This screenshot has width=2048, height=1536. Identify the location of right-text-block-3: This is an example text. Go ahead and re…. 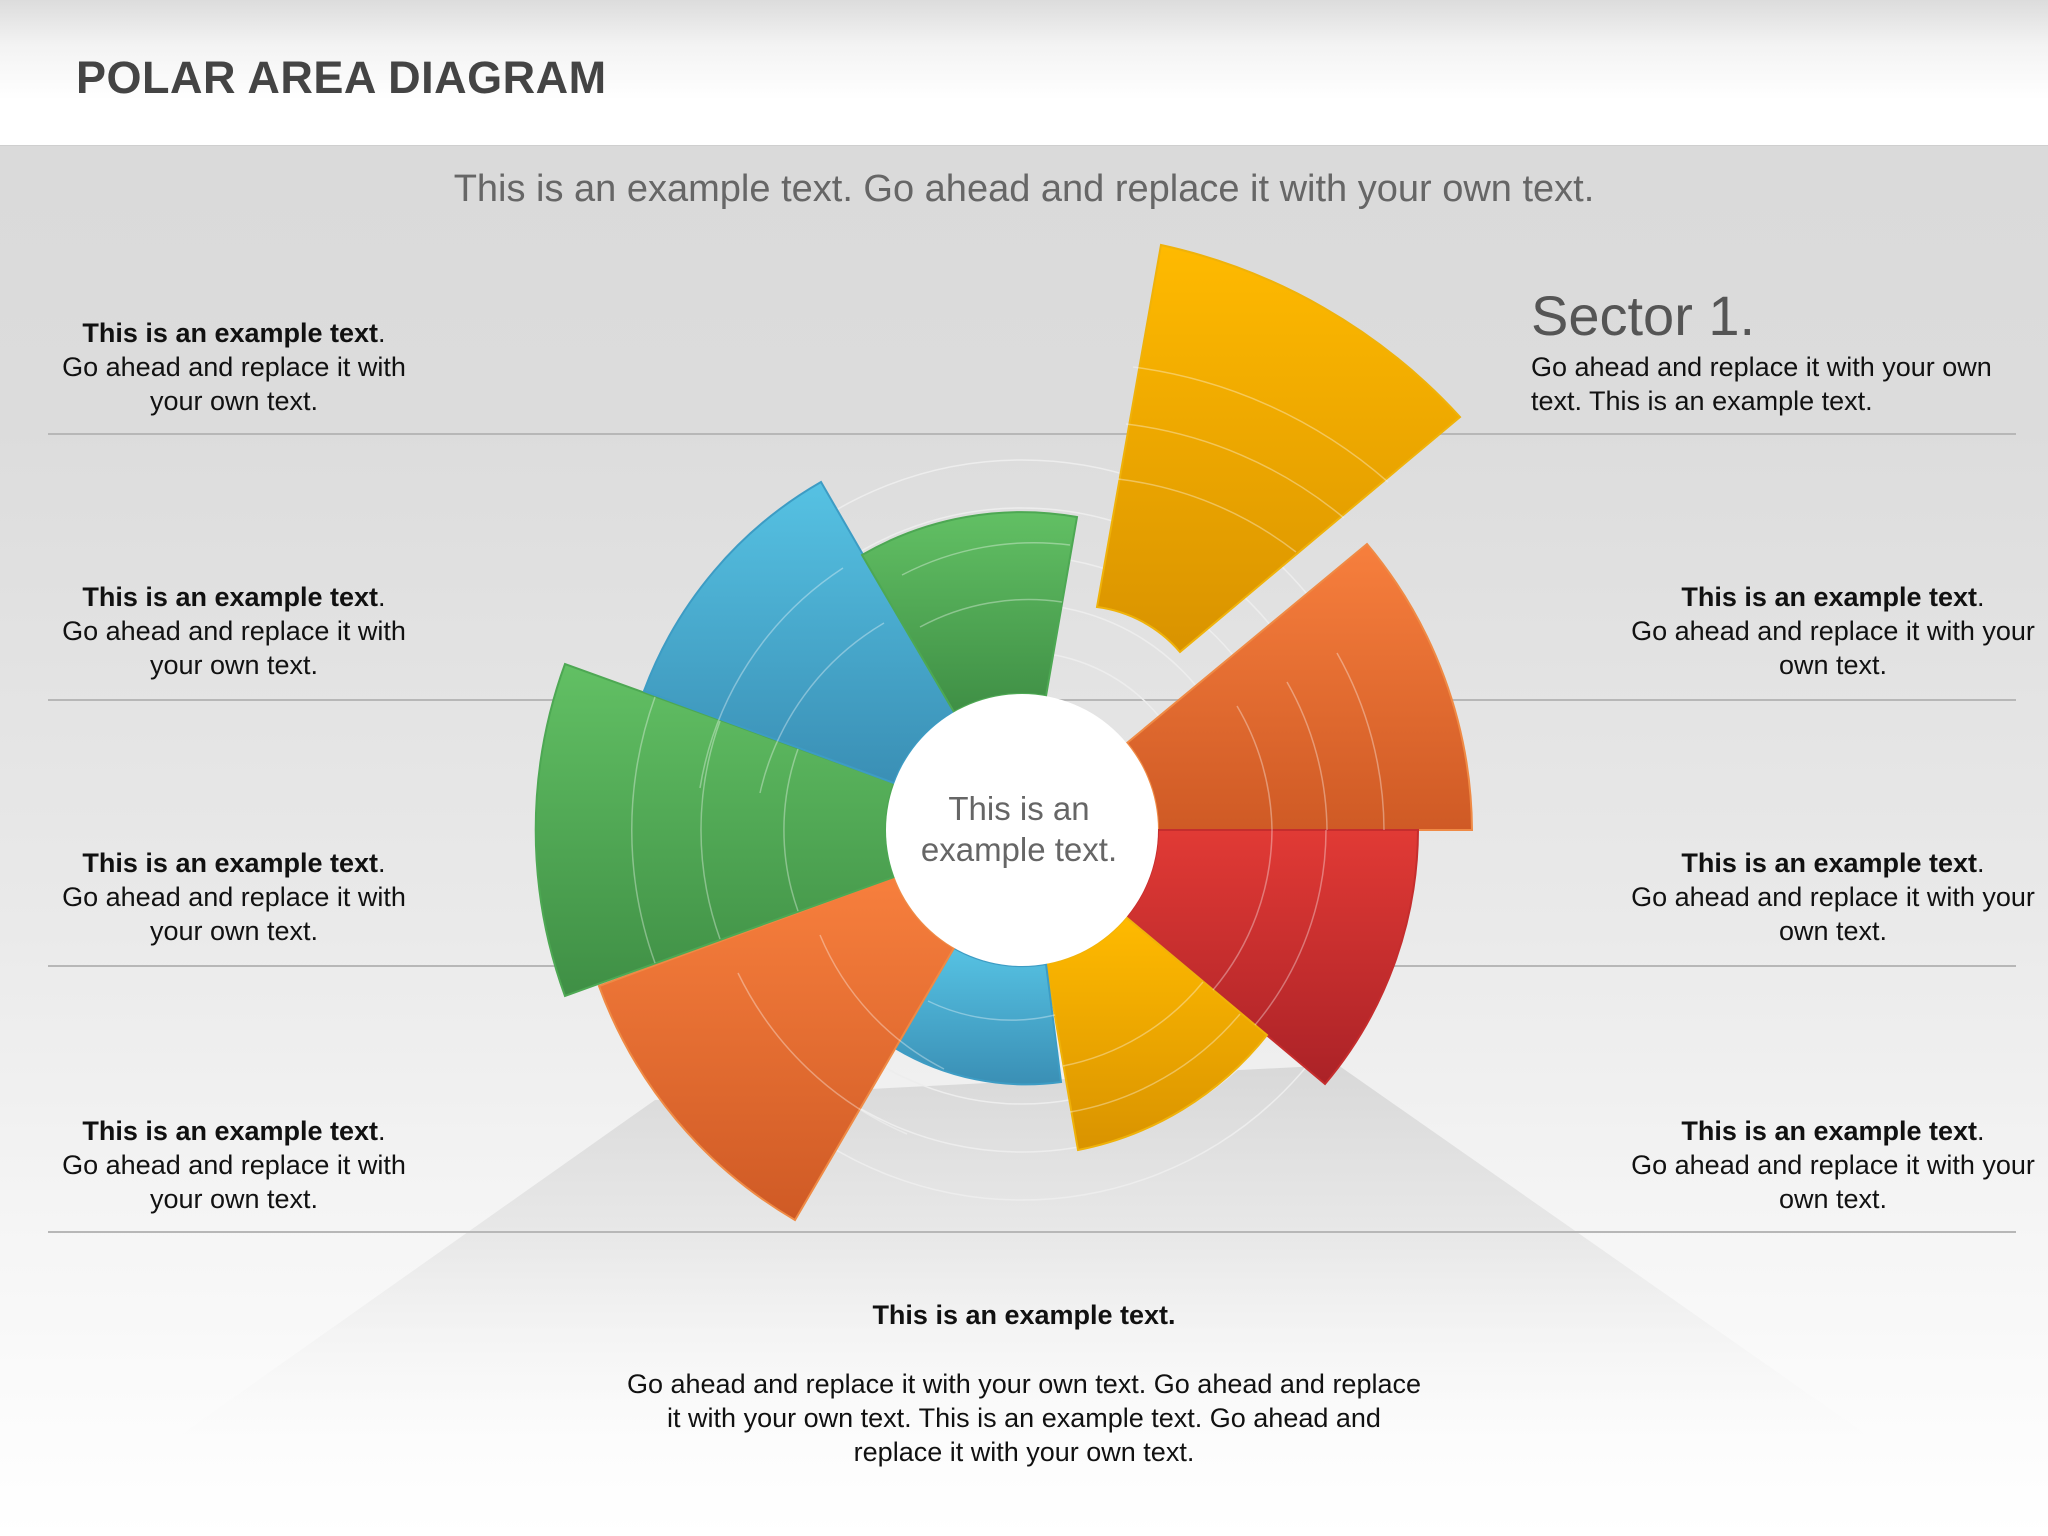
(1833, 1165).